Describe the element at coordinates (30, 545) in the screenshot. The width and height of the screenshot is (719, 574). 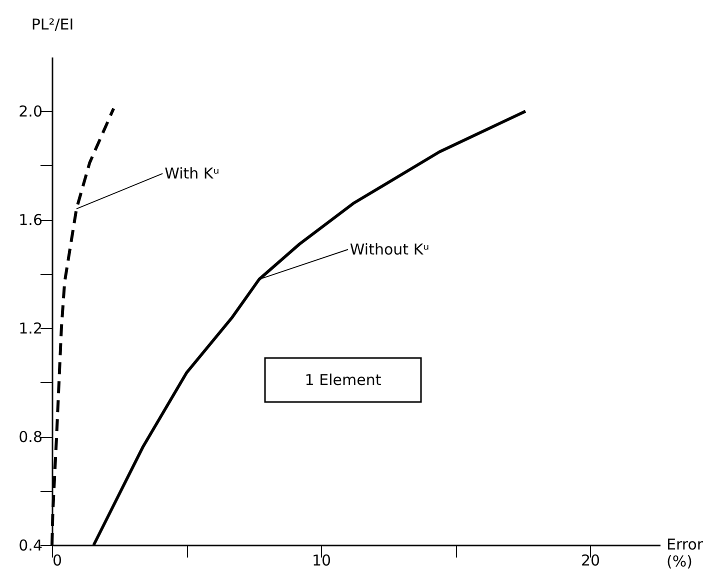
I see `y-tick-label: 0.4` at that location.